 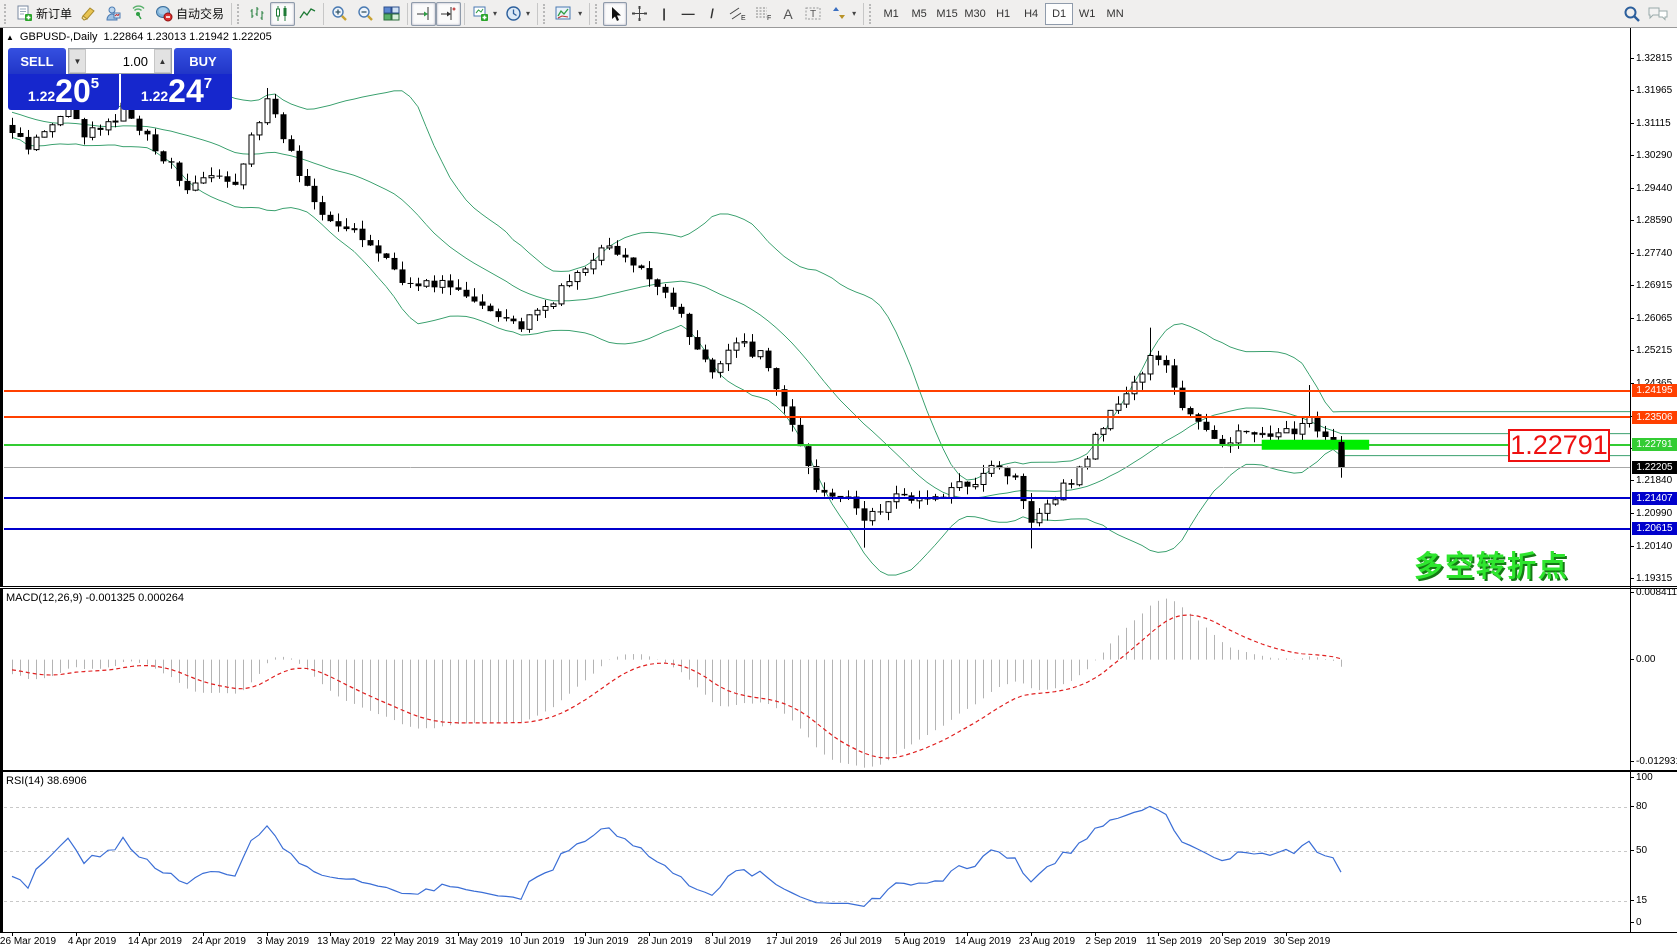 I want to click on zoom-in-button, so click(x=340, y=14).